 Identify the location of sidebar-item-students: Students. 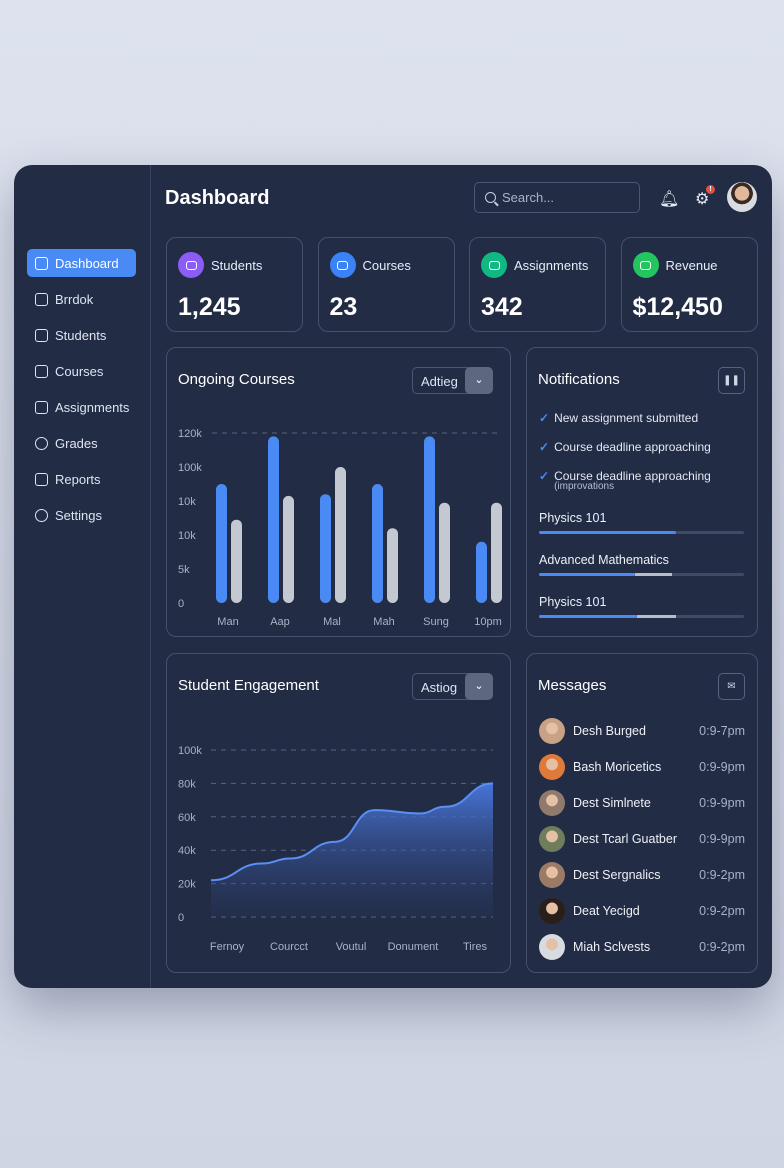
(81, 335).